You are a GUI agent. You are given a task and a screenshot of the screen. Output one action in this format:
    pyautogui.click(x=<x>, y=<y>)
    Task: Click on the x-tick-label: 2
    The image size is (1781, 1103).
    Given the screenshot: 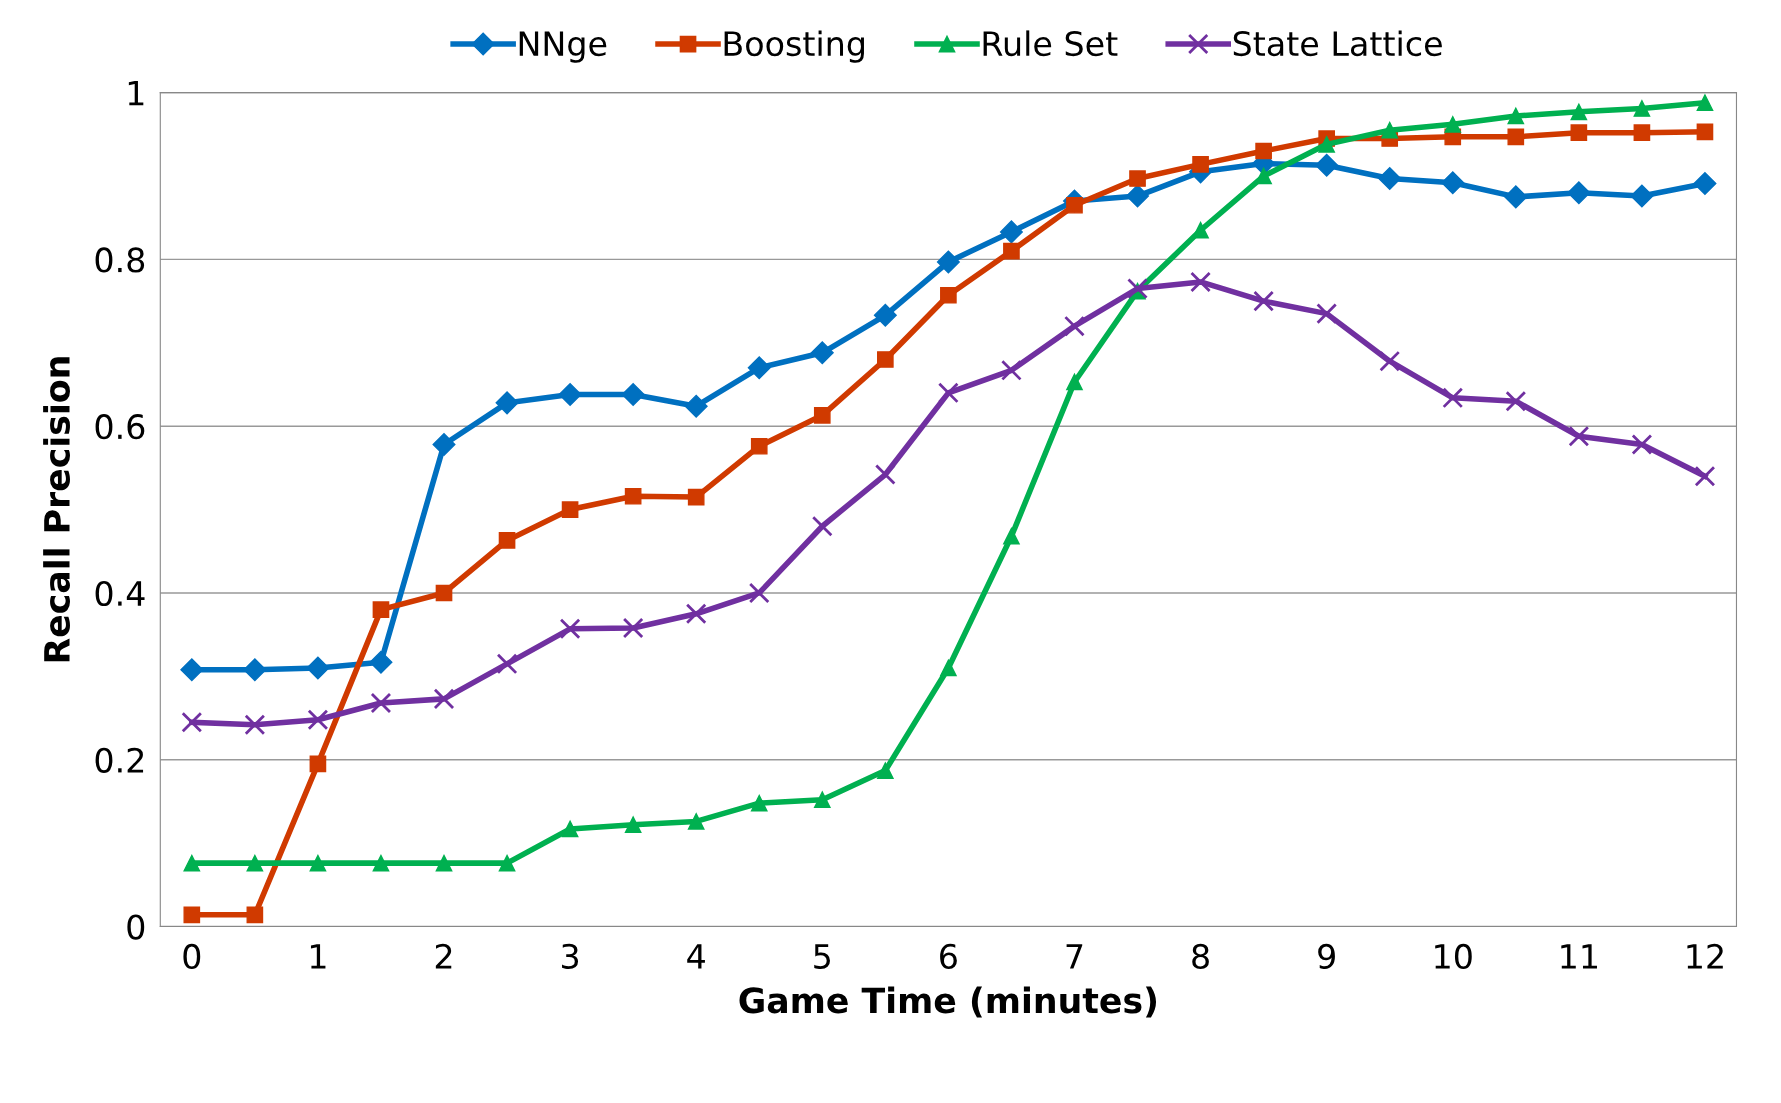 What is the action you would take?
    pyautogui.click(x=443, y=956)
    